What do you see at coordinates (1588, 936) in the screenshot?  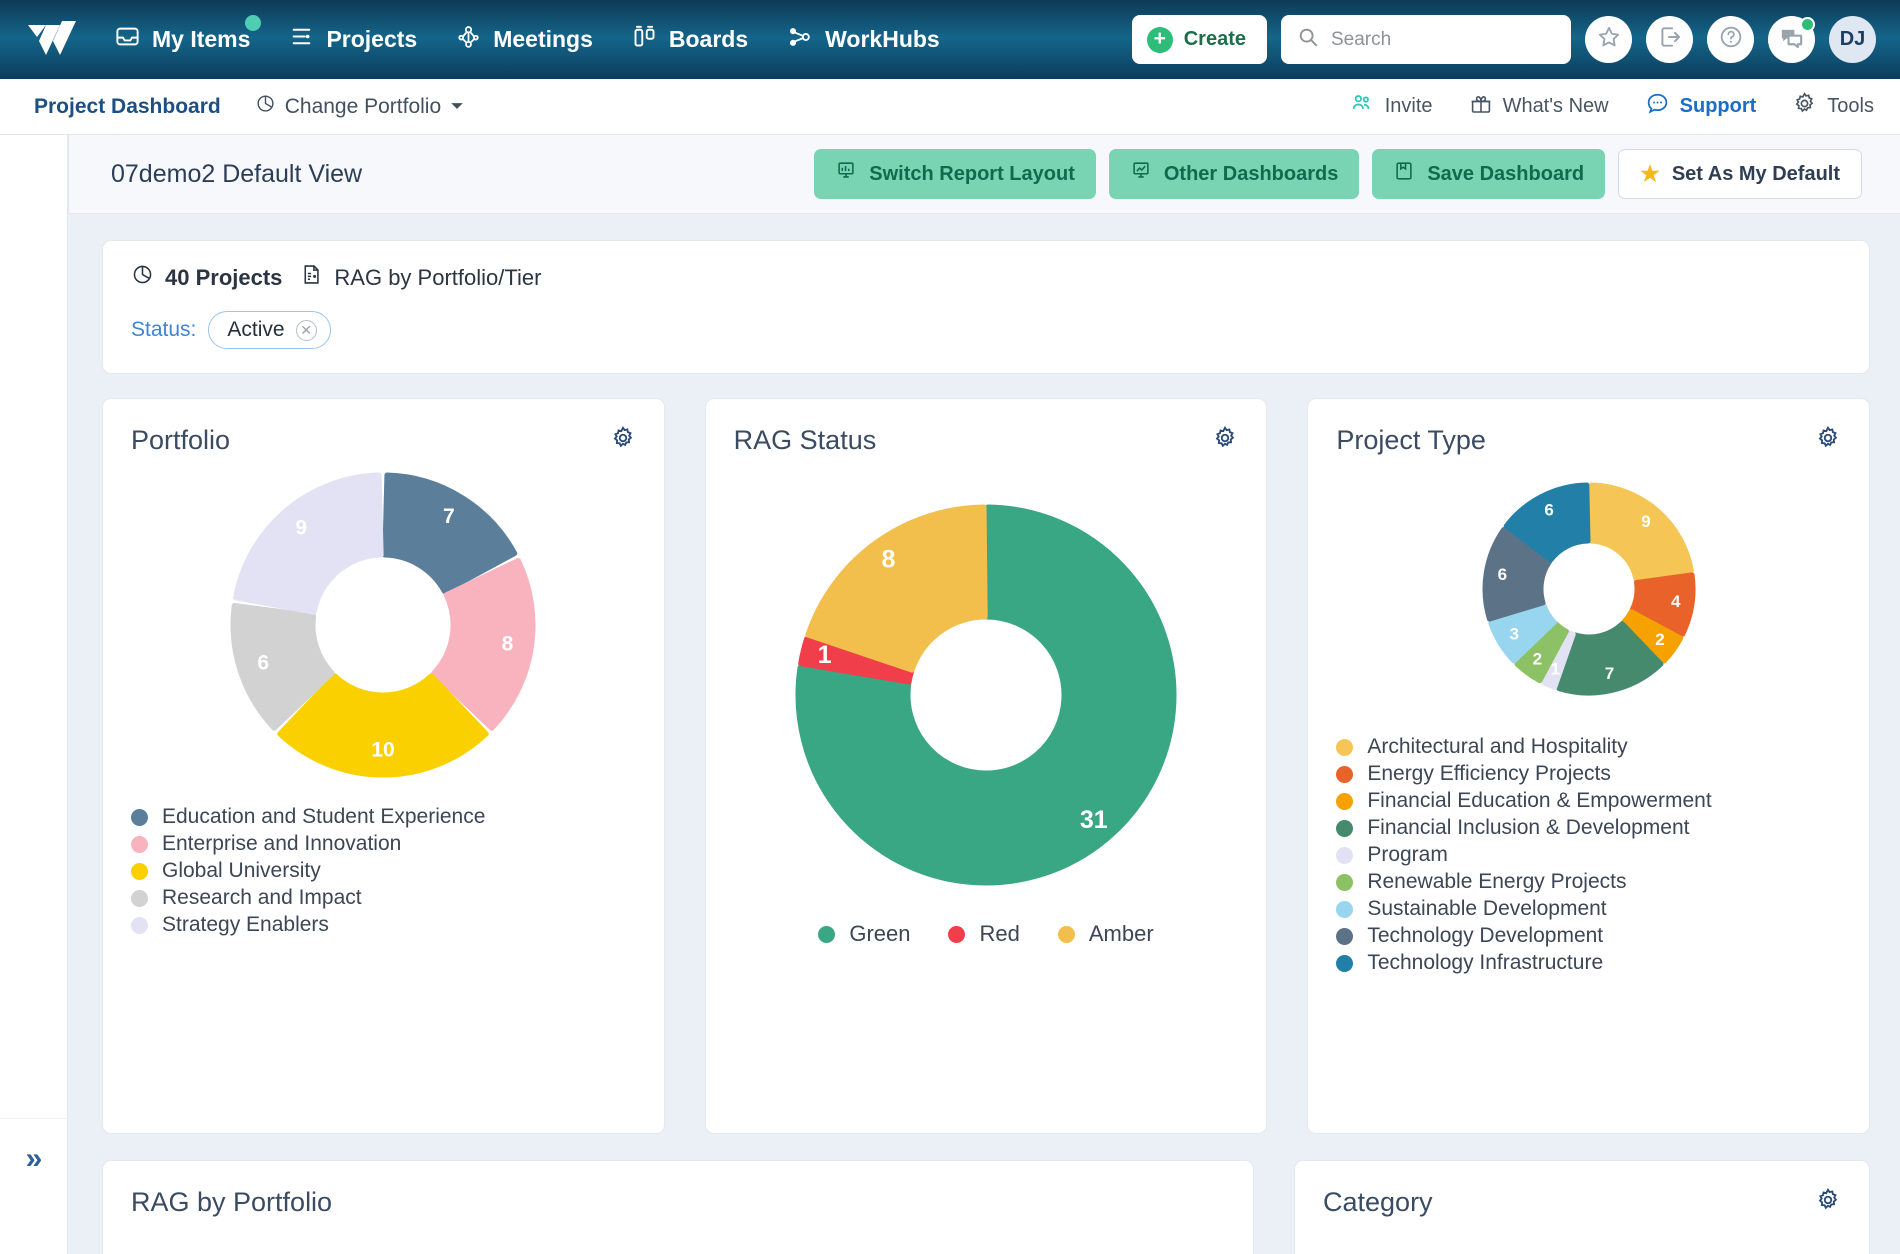 I see `legend-item: Technology Development` at bounding box center [1588, 936].